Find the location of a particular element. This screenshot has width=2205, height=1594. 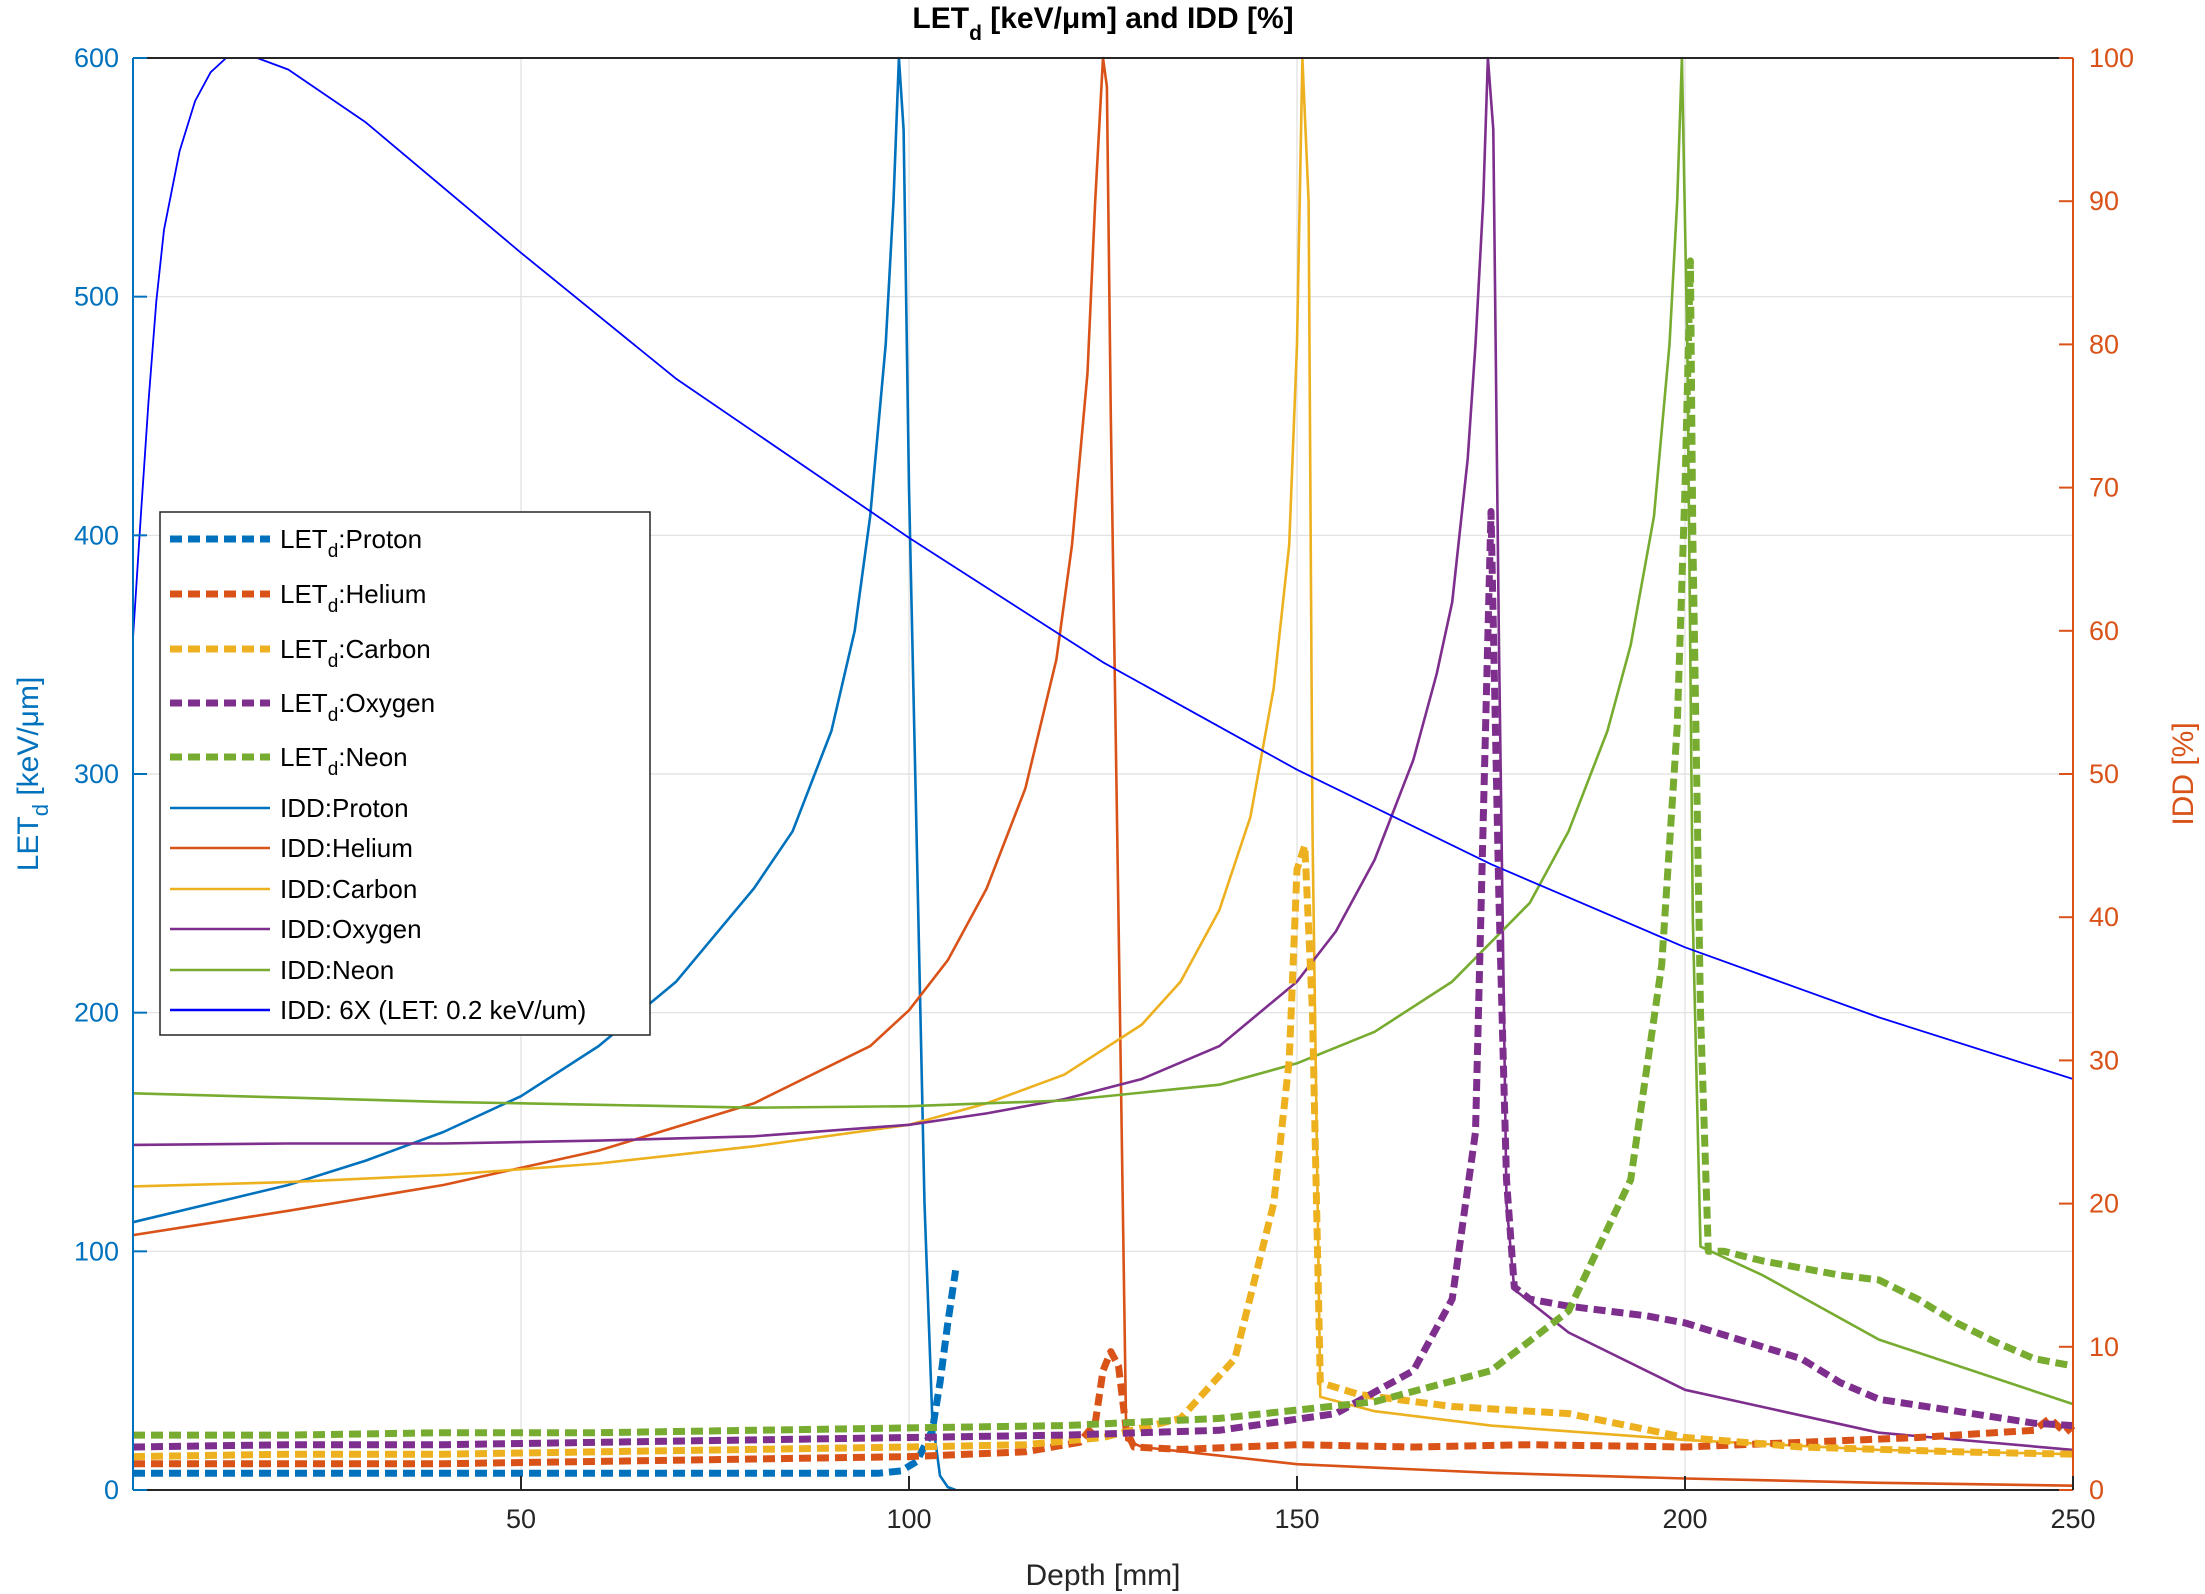

tick-label-right: 10 is located at coordinates (2104, 1347).